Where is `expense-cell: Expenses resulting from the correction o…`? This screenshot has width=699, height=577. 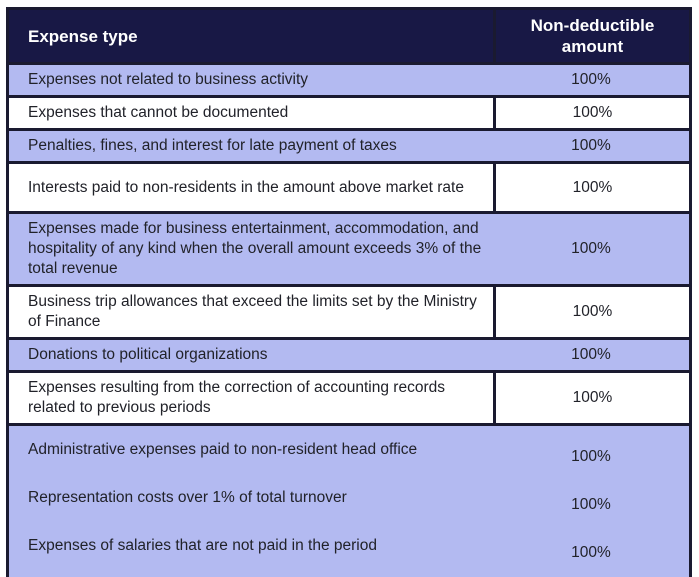 expense-cell: Expenses resulting from the correction o… is located at coordinates (236, 397).